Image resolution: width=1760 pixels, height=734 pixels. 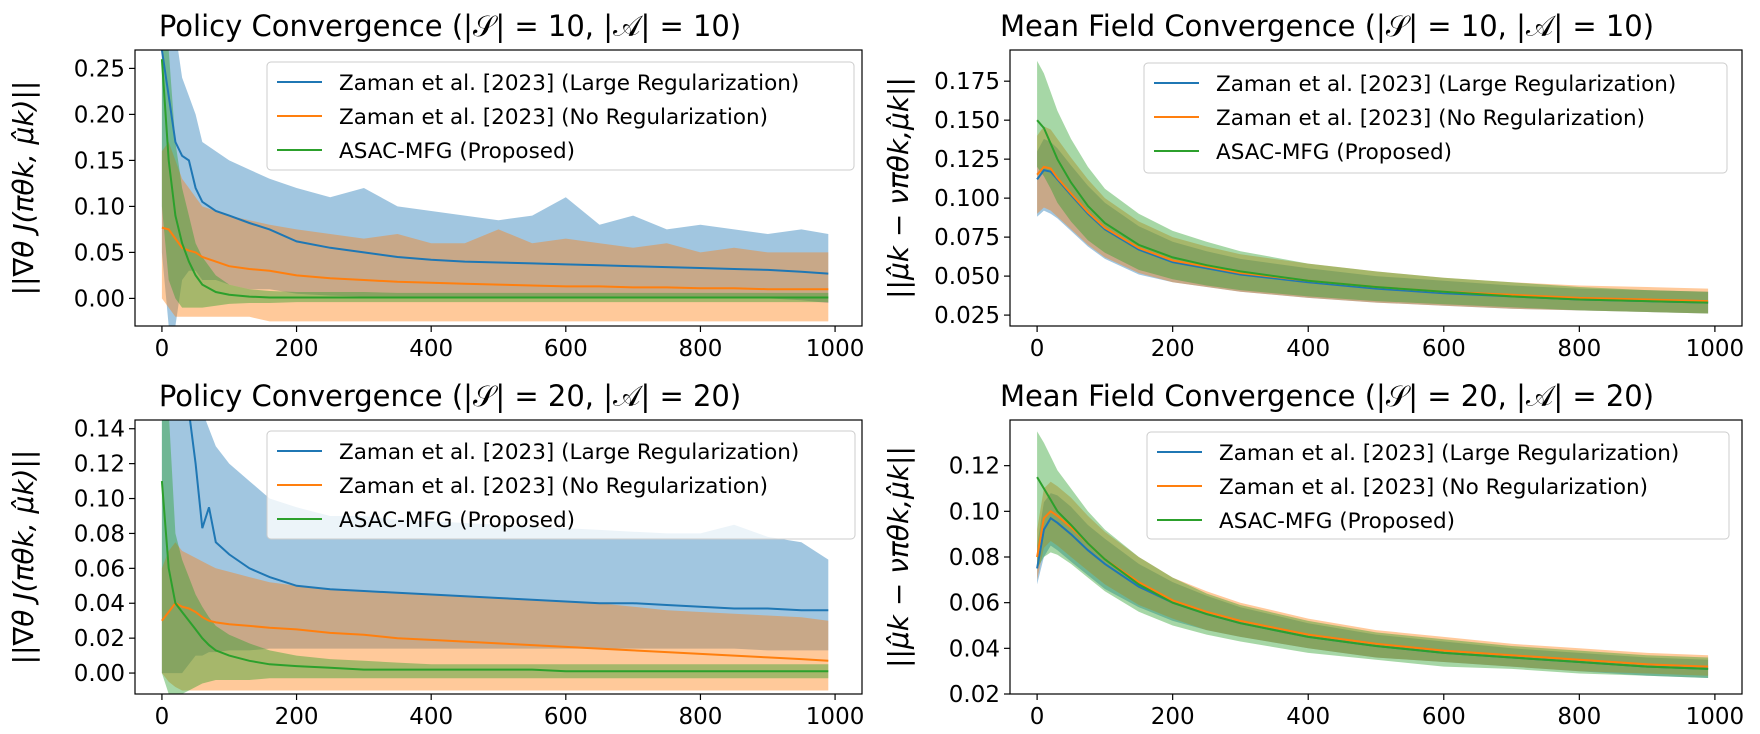 What do you see at coordinates (99, 534) in the screenshot?
I see `y-tick-label: 0.08` at bounding box center [99, 534].